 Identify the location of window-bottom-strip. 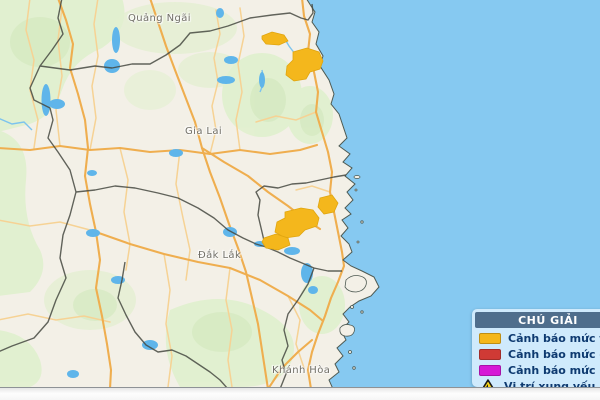
(300, 393).